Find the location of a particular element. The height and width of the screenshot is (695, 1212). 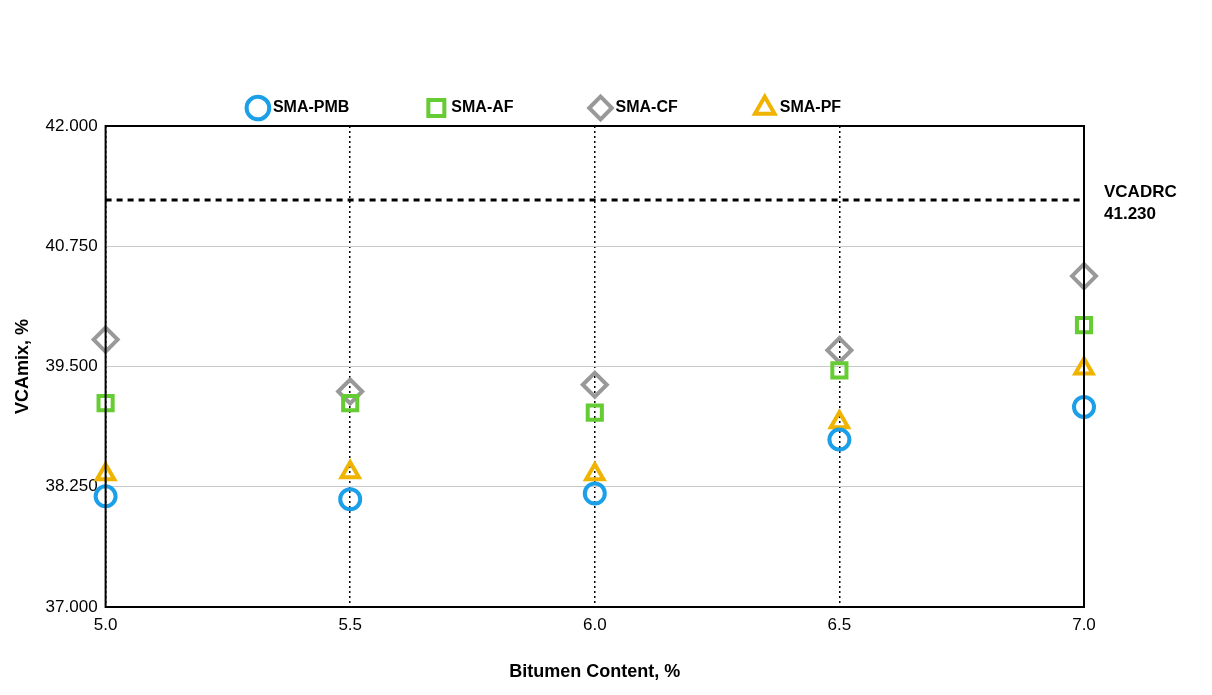

legend-label: SMA-AF is located at coordinates (482, 107).